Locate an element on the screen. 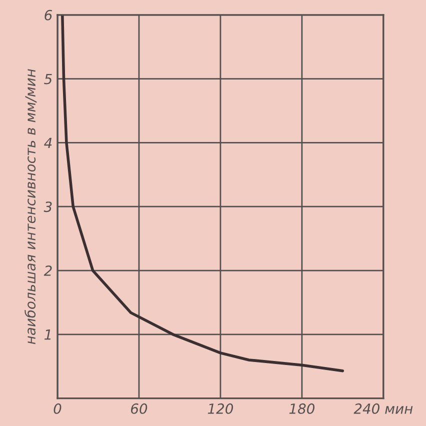 This screenshot has width=426, height=426. x-tick-label: 240 мин is located at coordinates (383, 408).